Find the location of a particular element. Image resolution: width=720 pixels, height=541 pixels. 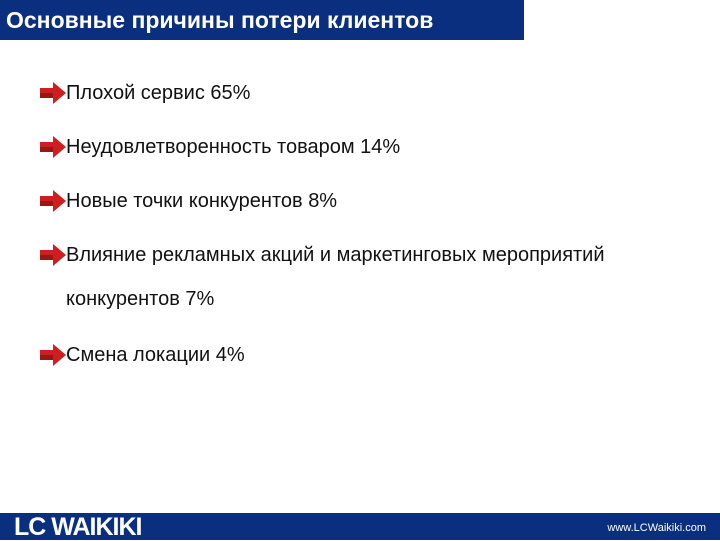

bullet-text: Плохой сервис 65% is located at coordinates (158, 93).